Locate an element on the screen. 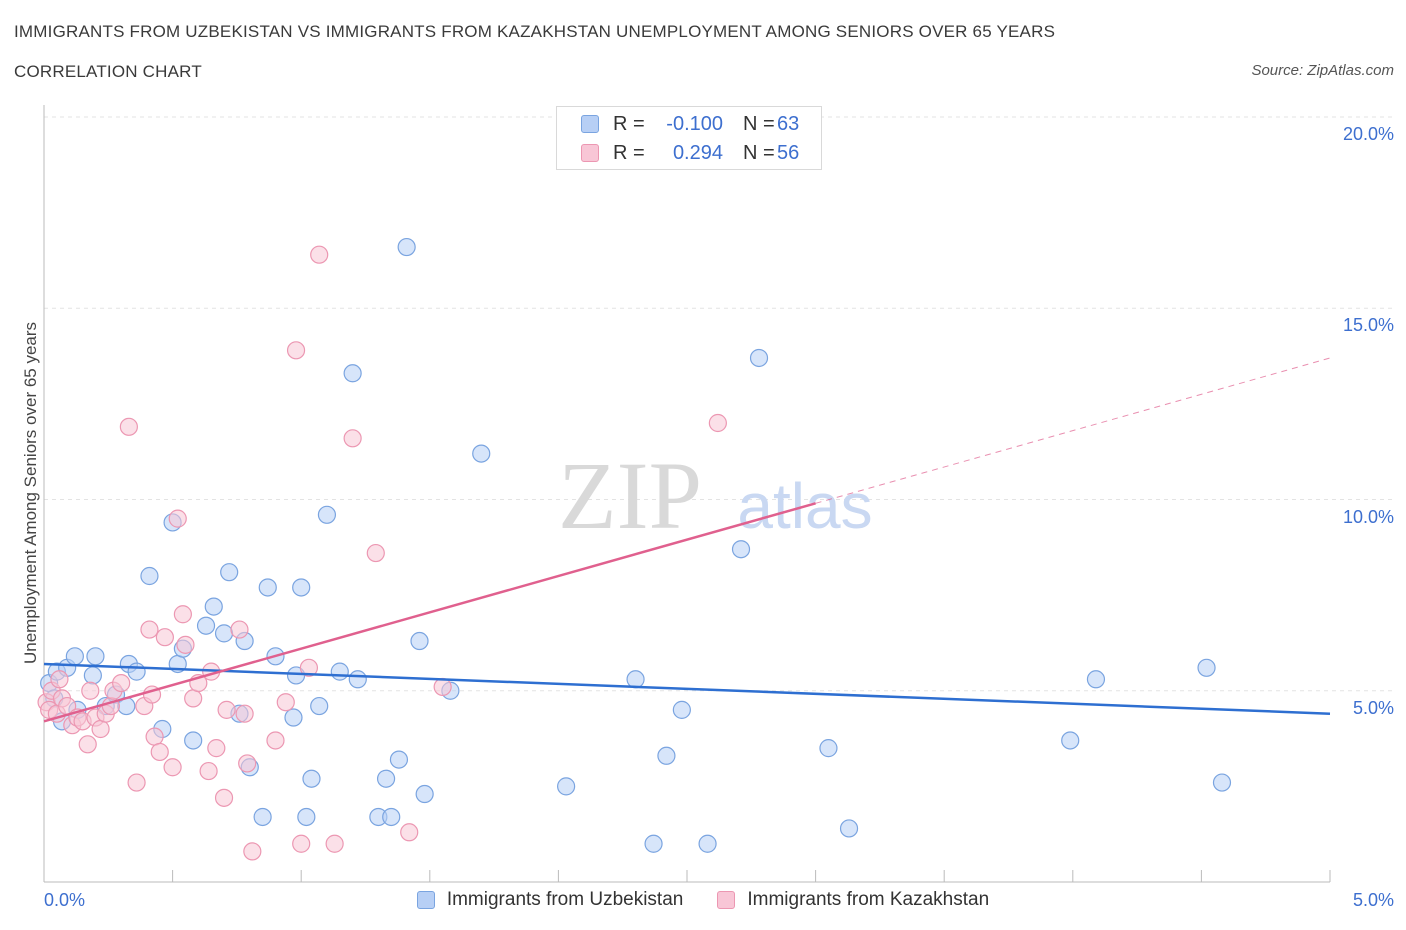 This screenshot has height=930, width=1406. legend-item-kazakhstan: Immigrants from Kazakhstan is located at coordinates (853, 900).